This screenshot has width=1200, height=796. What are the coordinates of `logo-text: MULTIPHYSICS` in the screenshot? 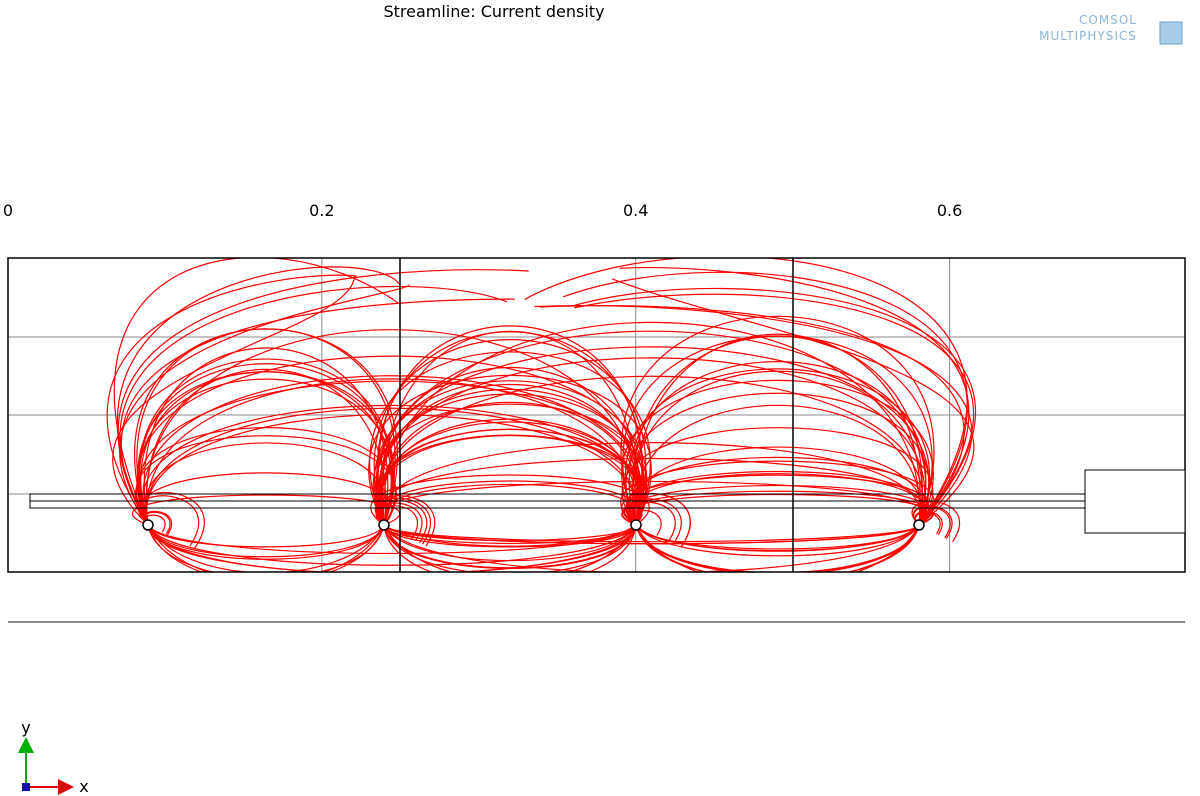 It's located at (1088, 36).